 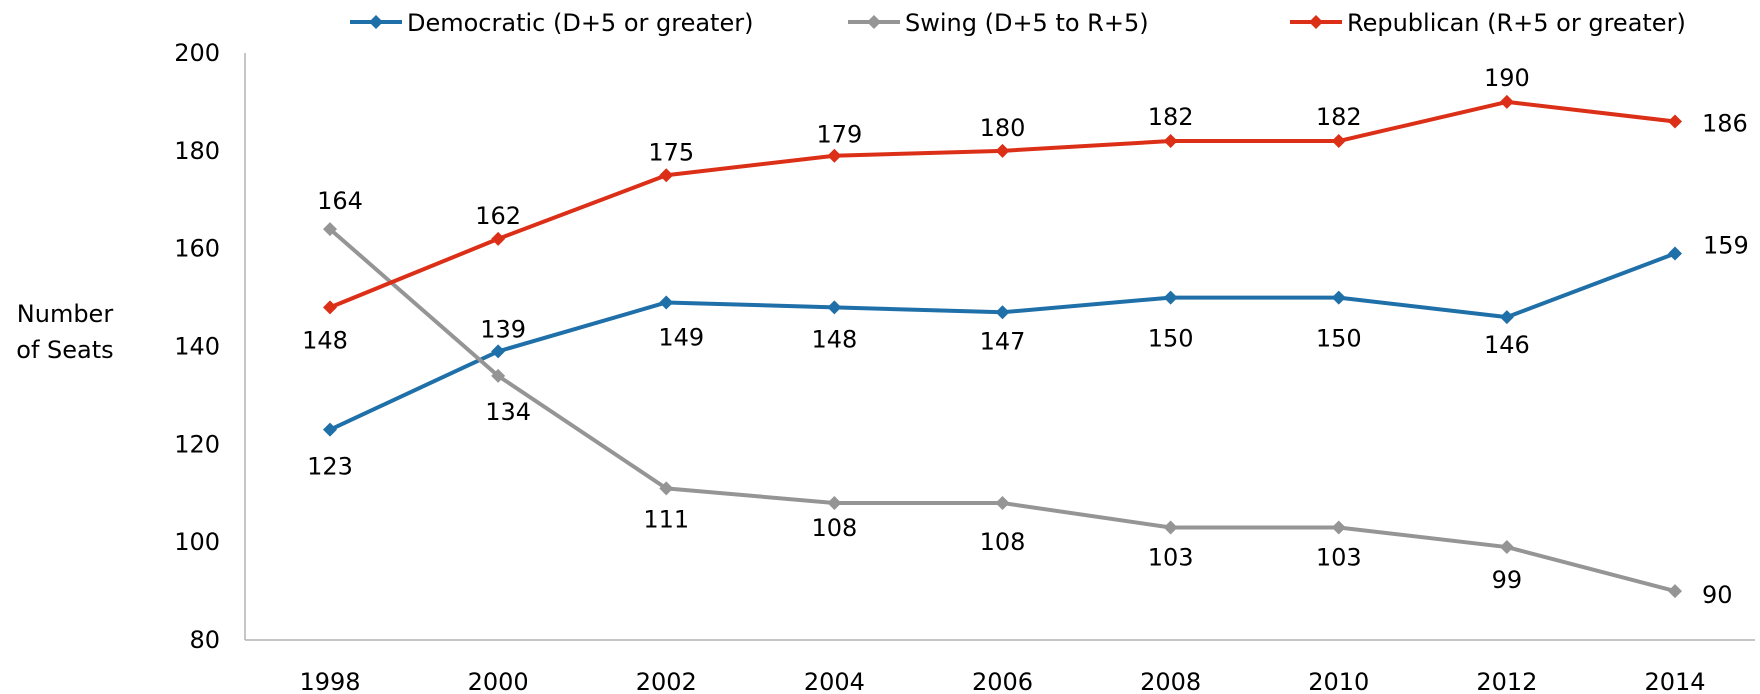 What do you see at coordinates (681, 337) in the screenshot?
I see `data-label: 149` at bounding box center [681, 337].